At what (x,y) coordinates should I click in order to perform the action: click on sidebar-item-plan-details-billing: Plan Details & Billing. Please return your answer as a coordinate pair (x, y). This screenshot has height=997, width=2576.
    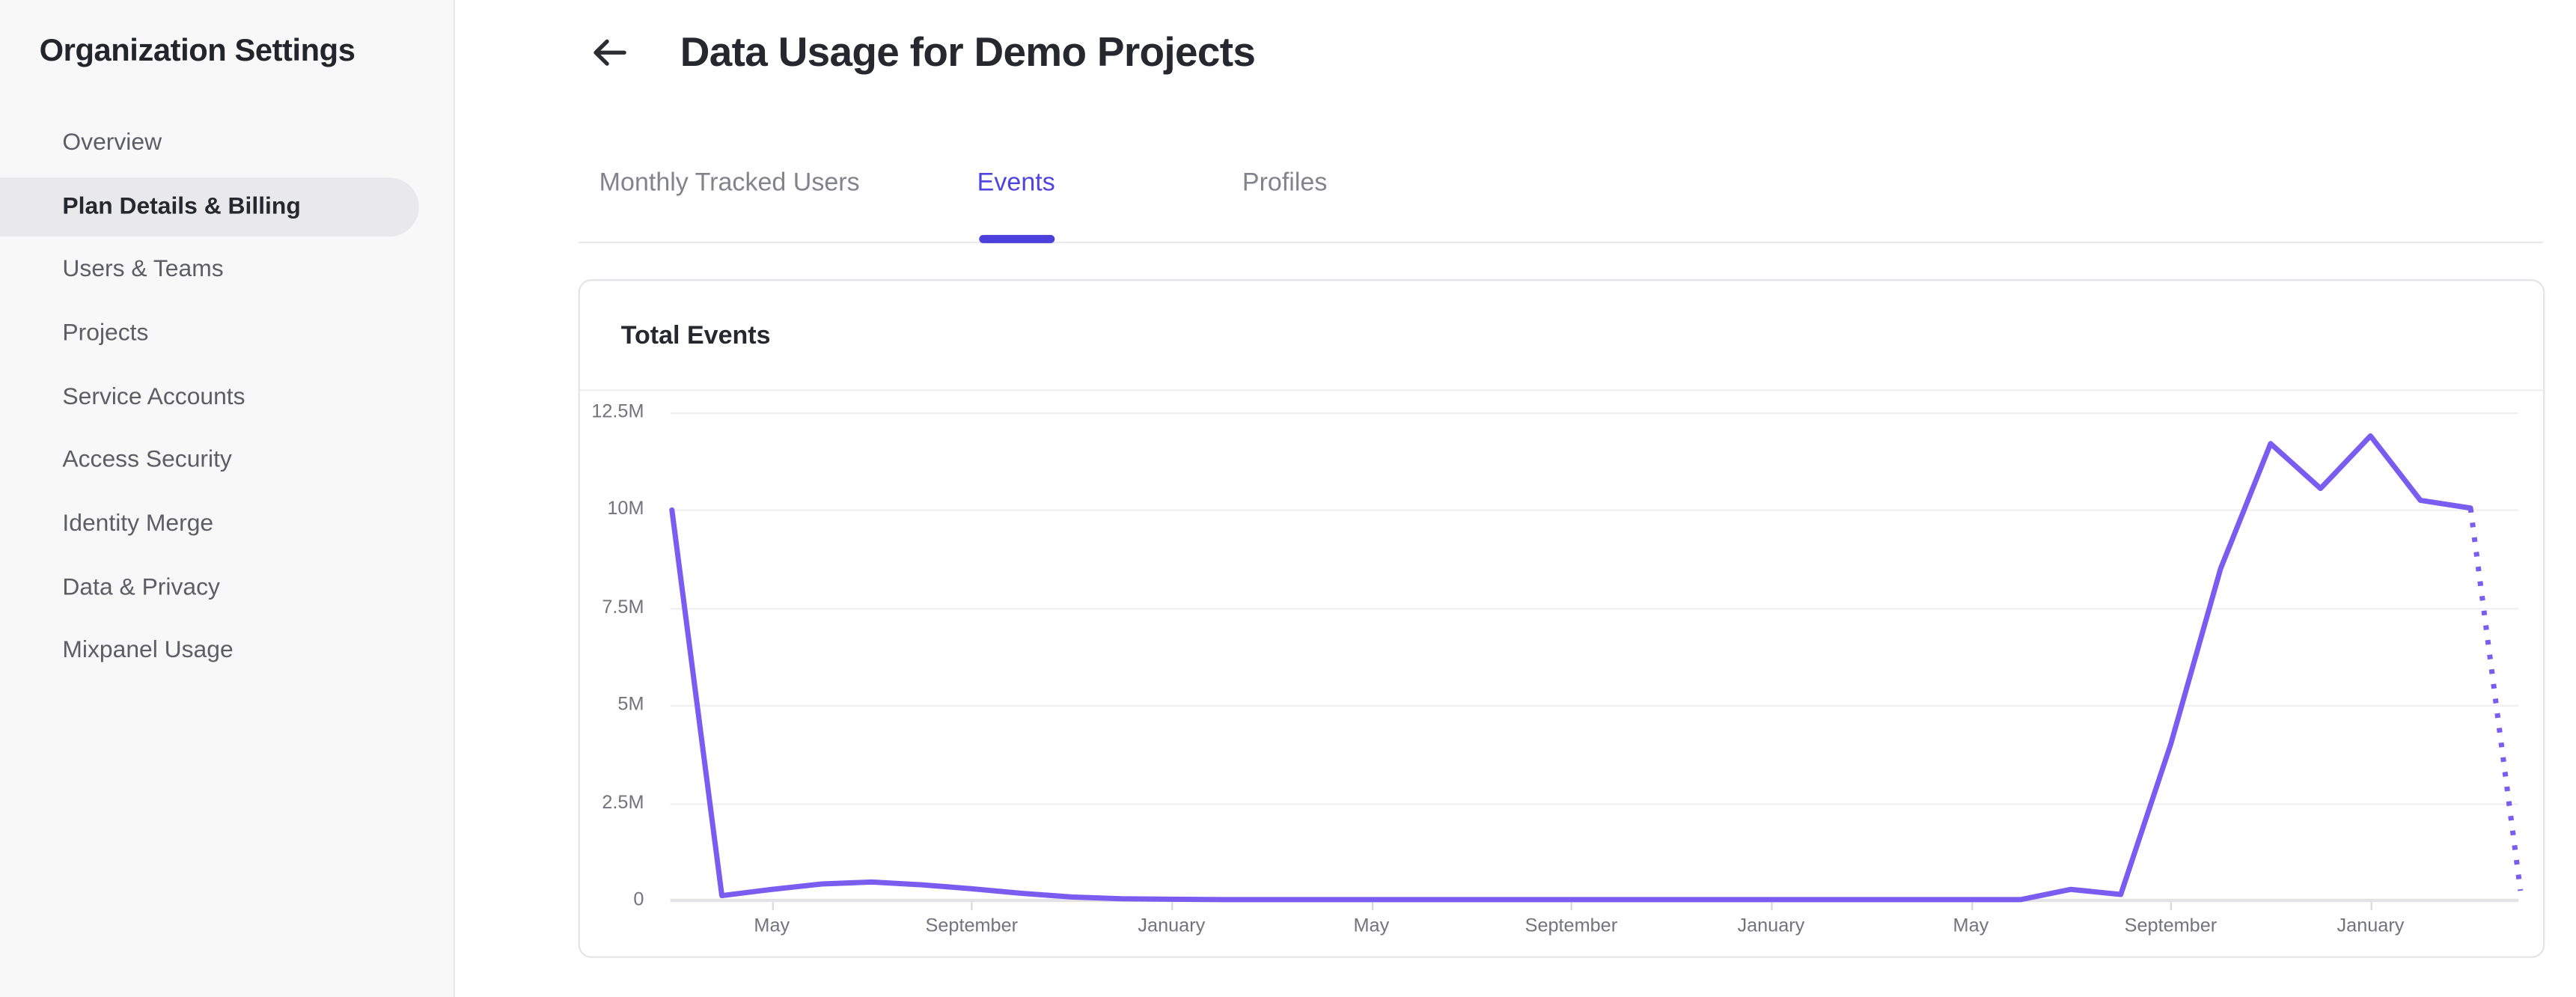
    Looking at the image, I should click on (209, 206).